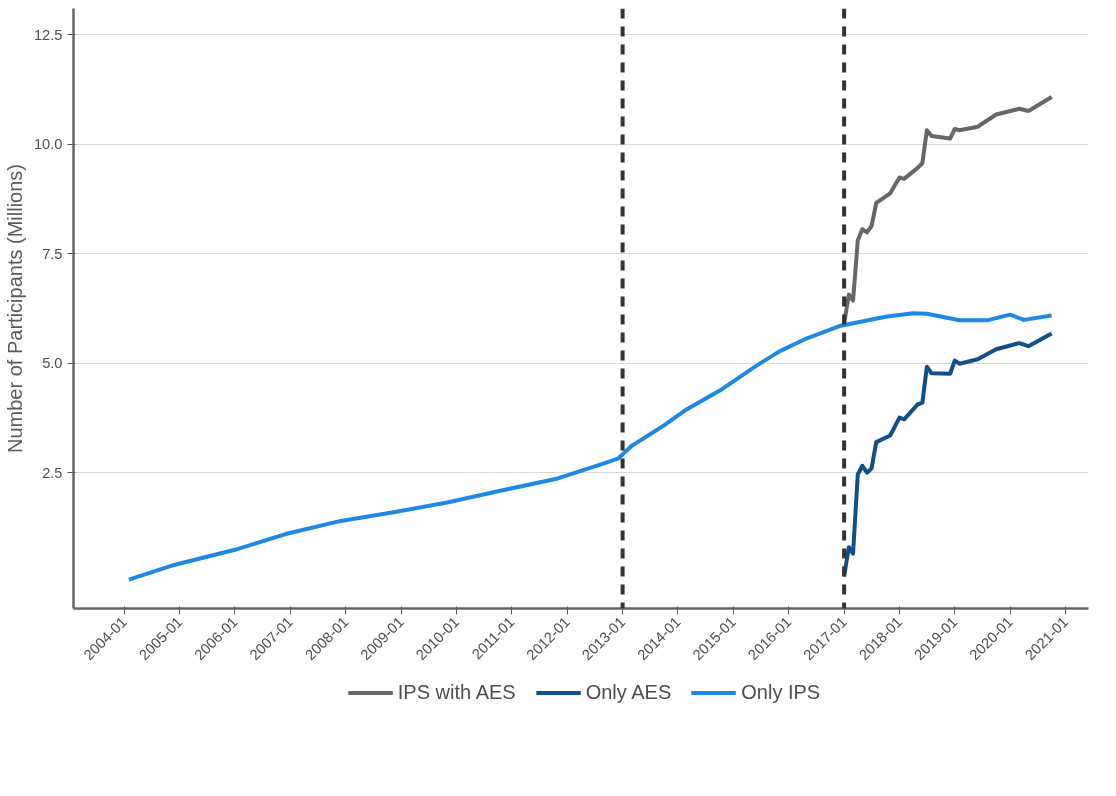  I want to click on y-tick-label: 12.5, so click(48, 34).